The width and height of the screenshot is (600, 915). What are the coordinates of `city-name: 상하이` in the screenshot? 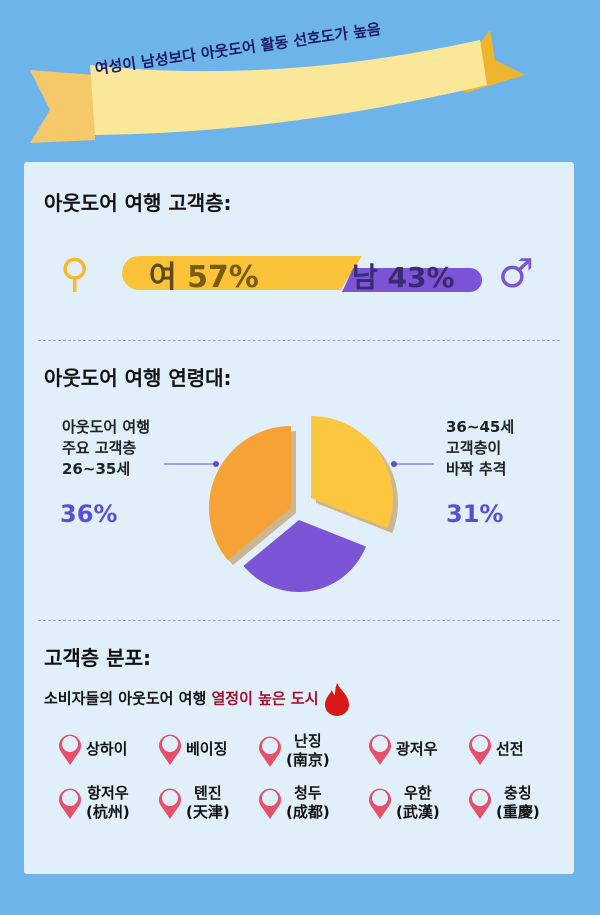 It's located at (106, 749).